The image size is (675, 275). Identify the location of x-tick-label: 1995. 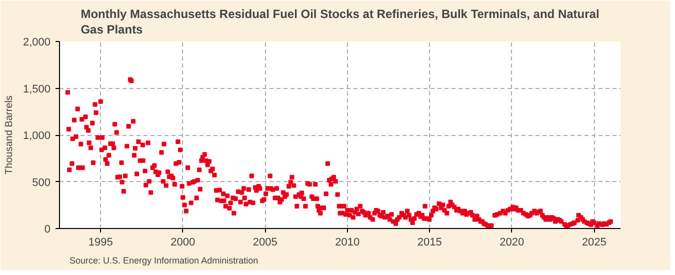
(100, 242).